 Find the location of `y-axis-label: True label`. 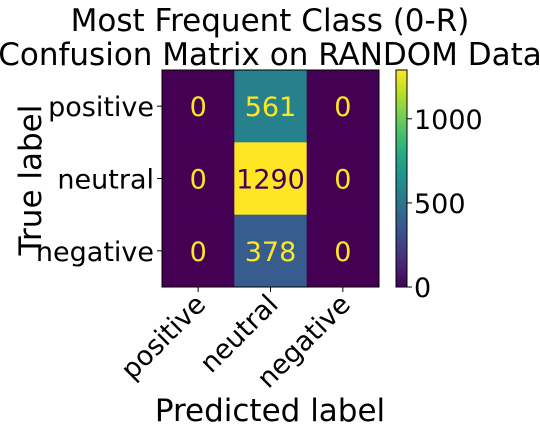

y-axis-label: True label is located at coordinates (31, 181).